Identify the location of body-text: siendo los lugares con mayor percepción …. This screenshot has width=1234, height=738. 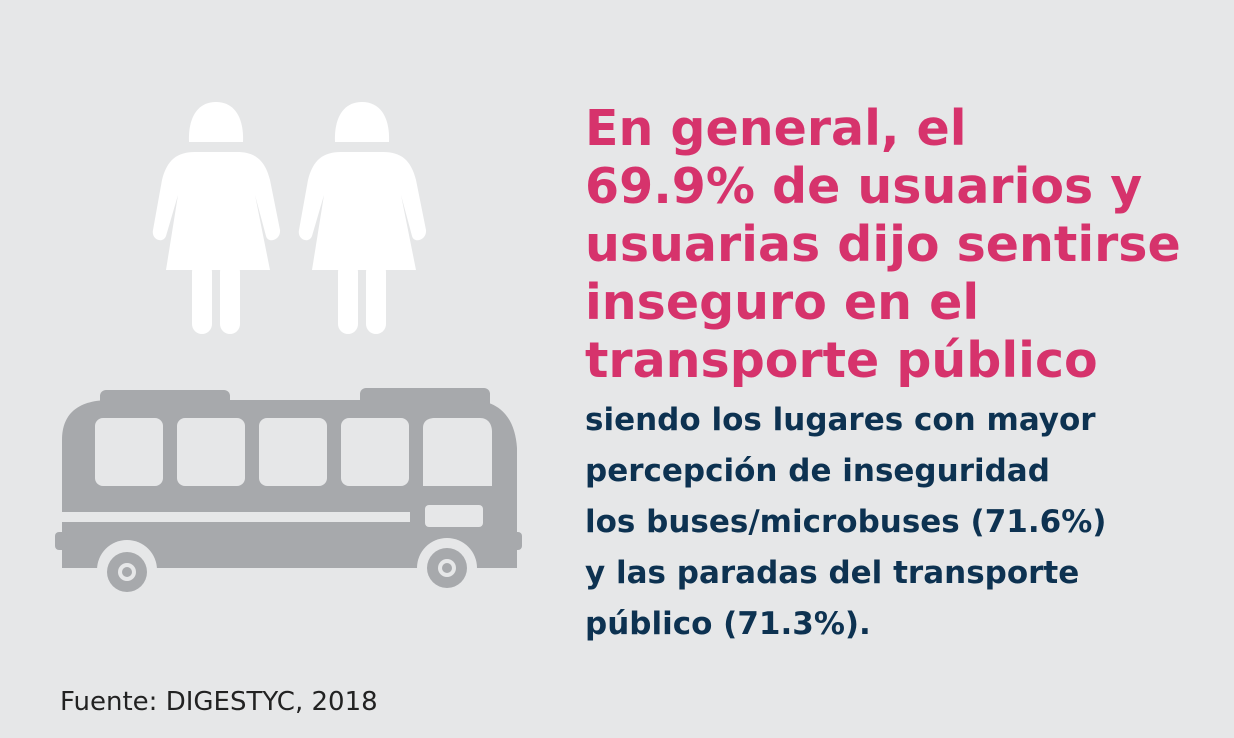
(846, 522).